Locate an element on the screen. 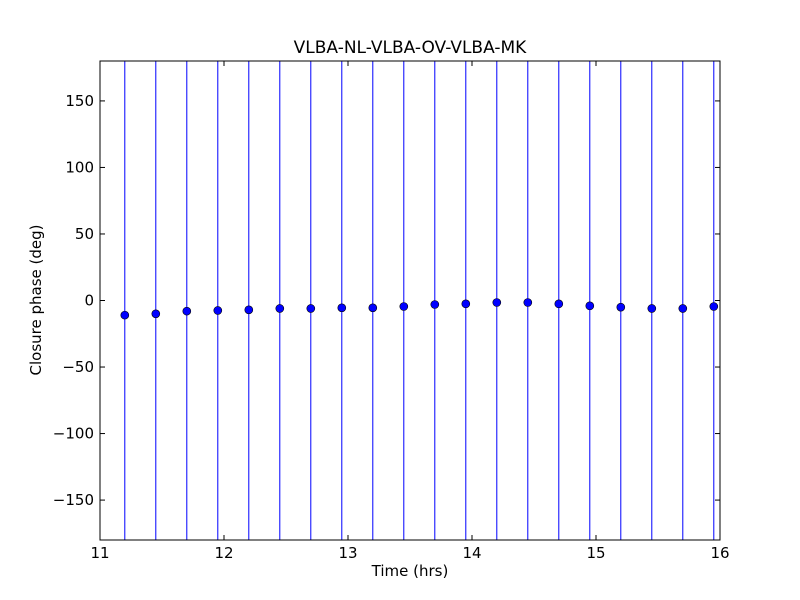 The width and height of the screenshot is (800, 600). y-tick-label-1: −100 is located at coordinates (73, 434).